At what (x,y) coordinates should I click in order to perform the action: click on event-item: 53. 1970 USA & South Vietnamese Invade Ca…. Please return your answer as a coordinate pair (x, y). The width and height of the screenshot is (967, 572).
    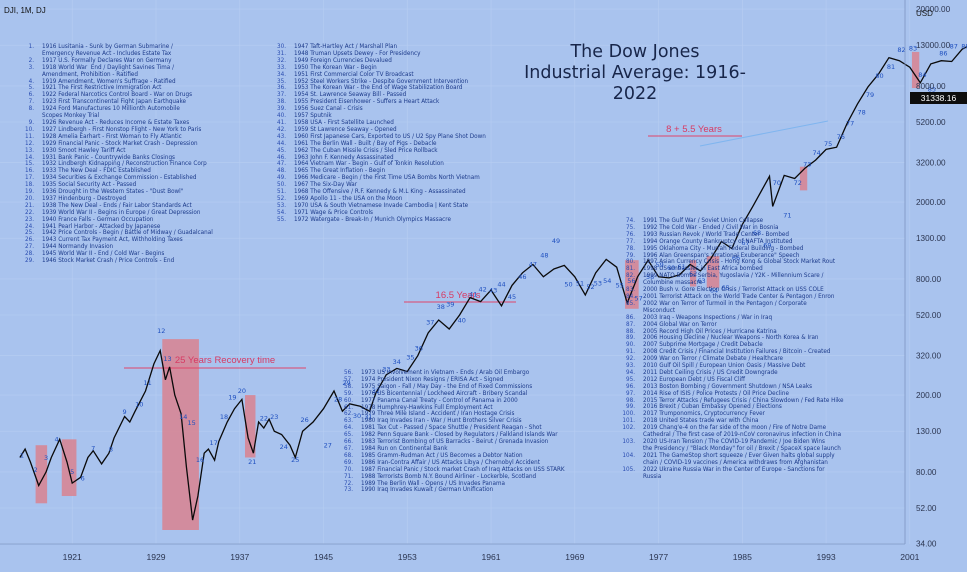
    Looking at the image, I should click on (376, 206).